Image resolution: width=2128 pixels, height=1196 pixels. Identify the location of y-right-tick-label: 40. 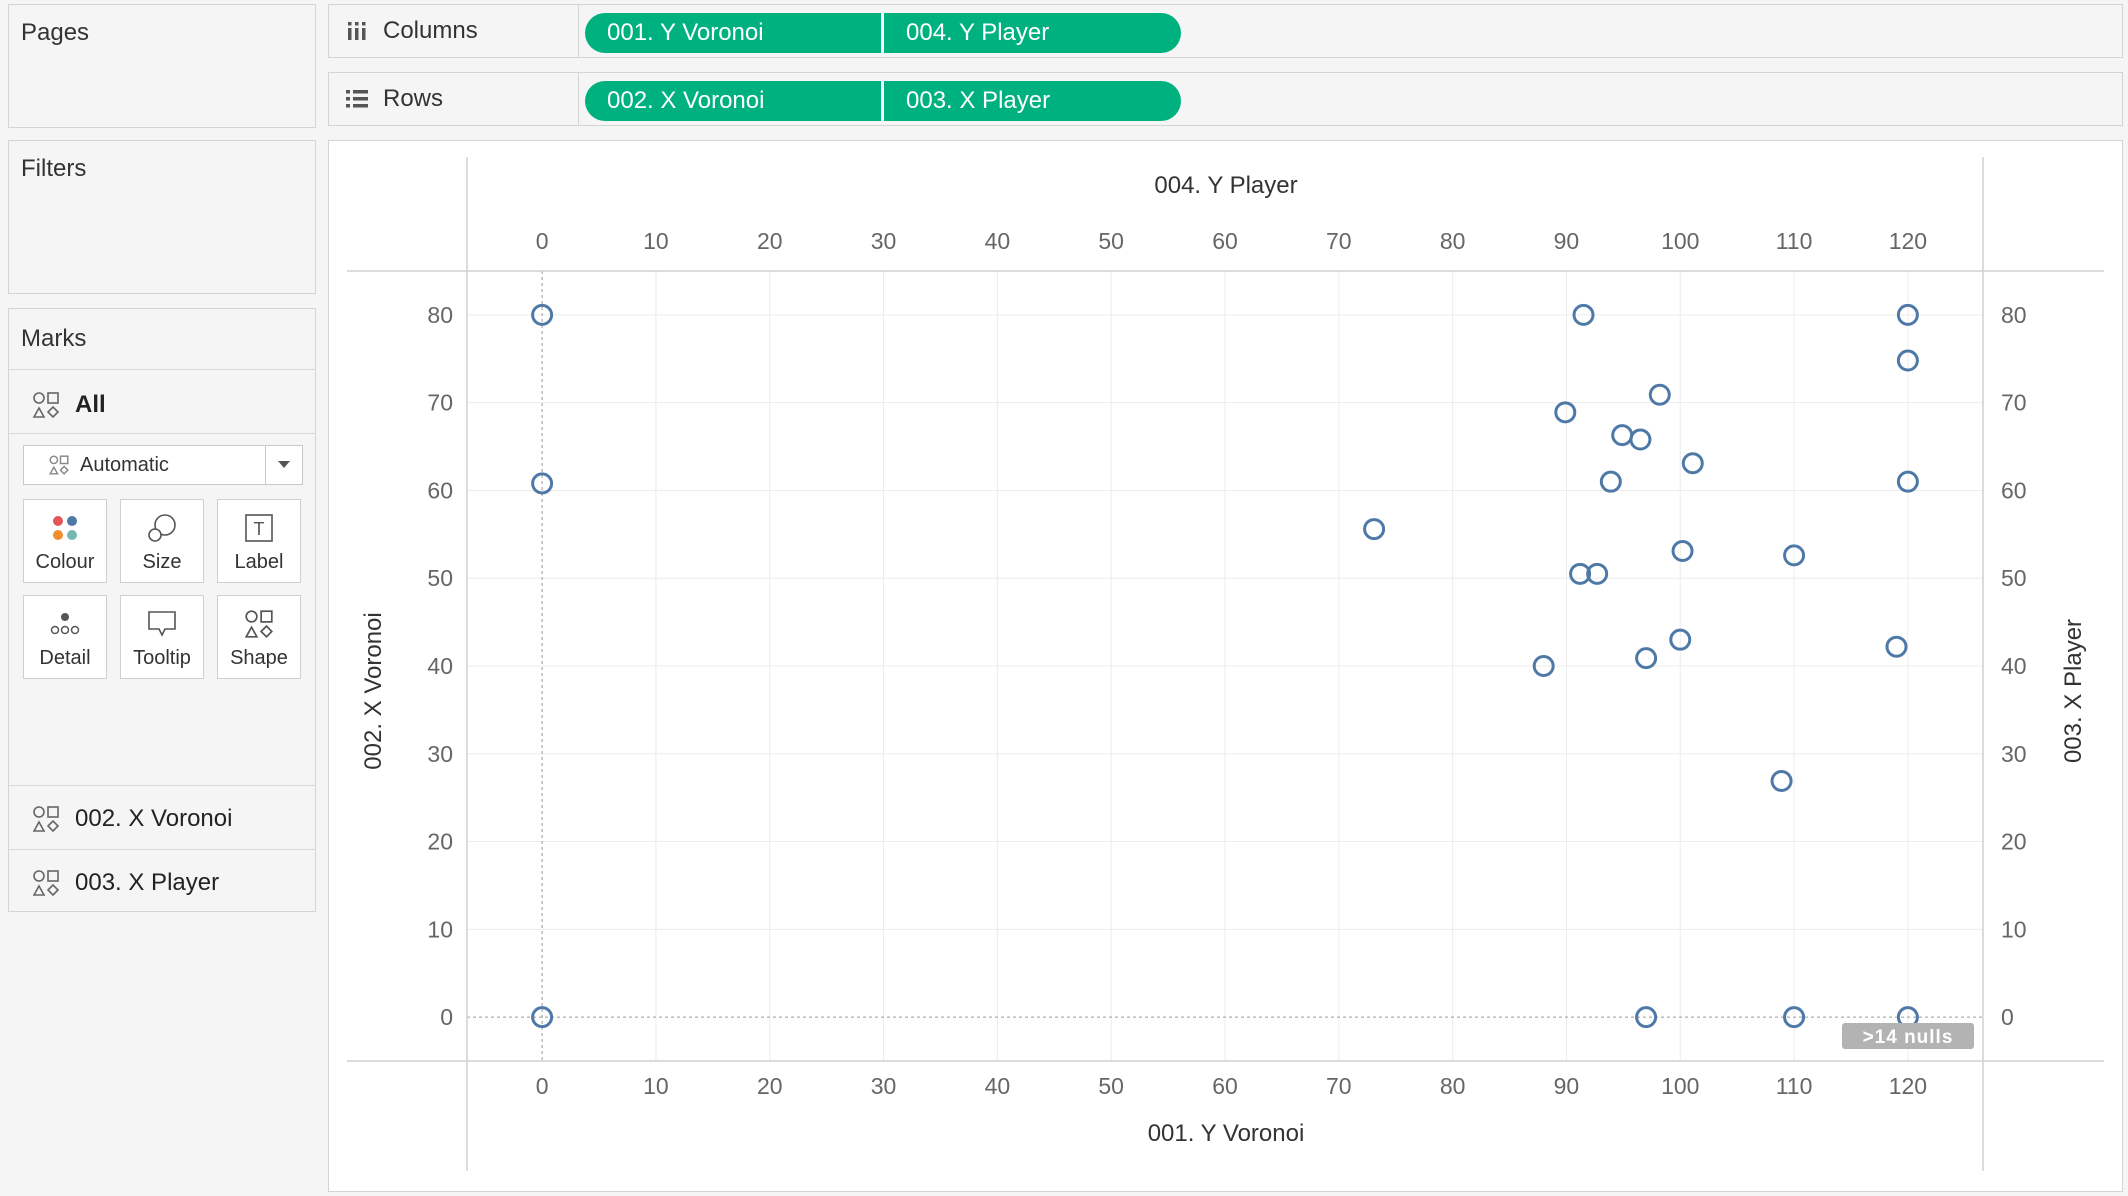
(2014, 666).